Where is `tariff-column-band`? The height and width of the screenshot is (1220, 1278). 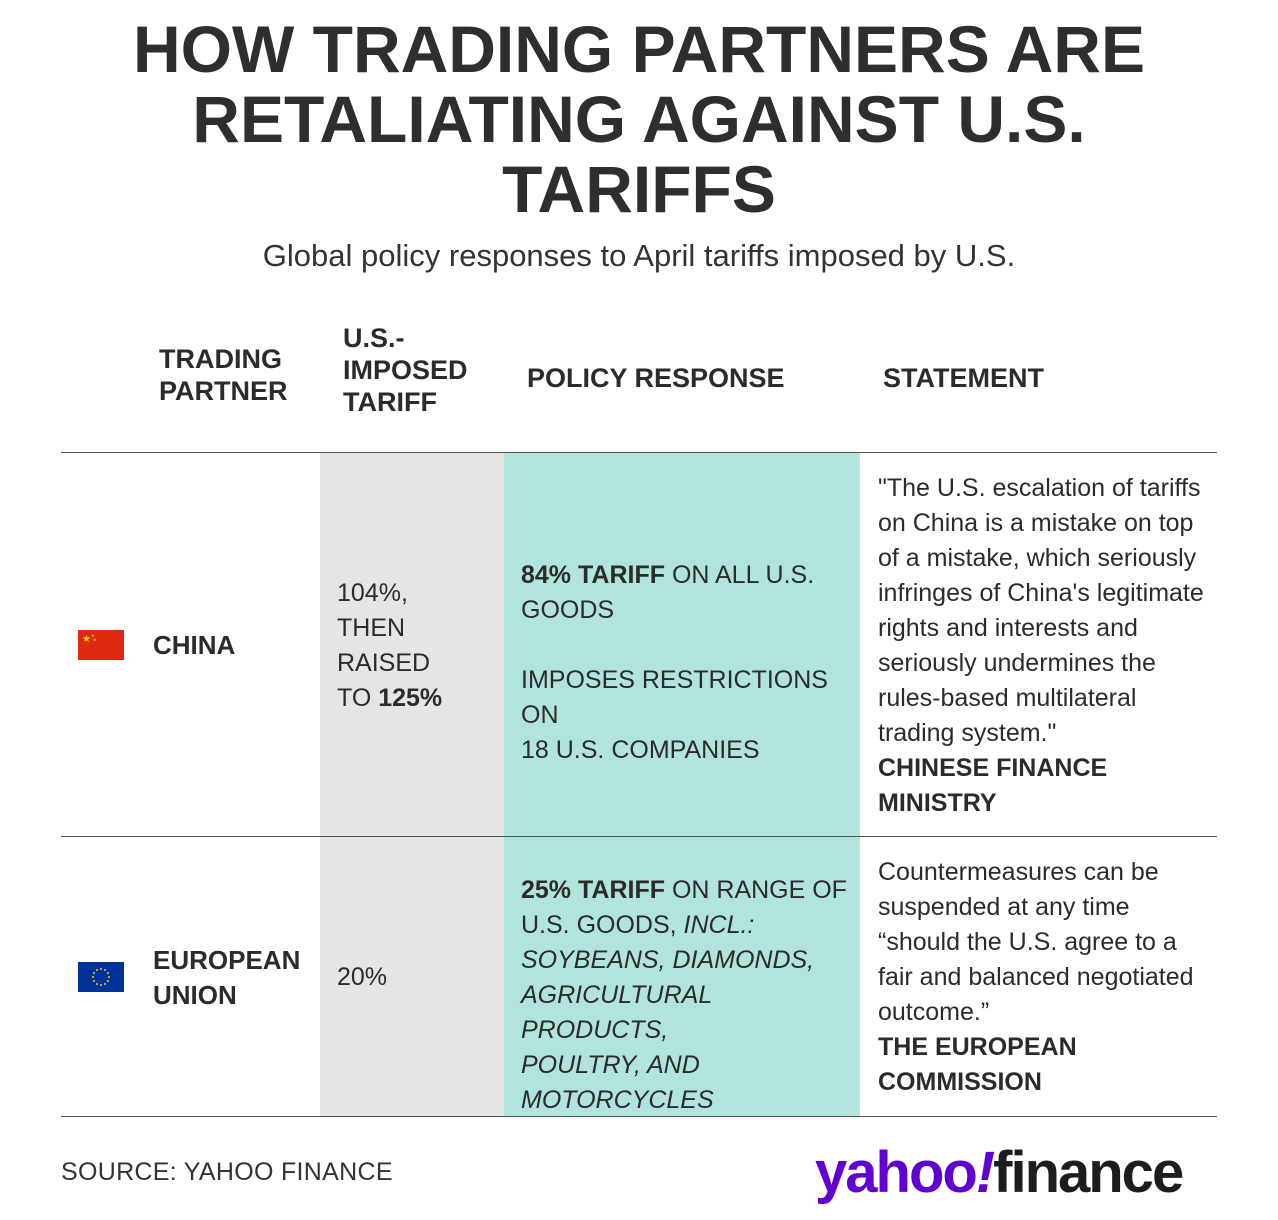
tariff-column-band is located at coordinates (412, 784).